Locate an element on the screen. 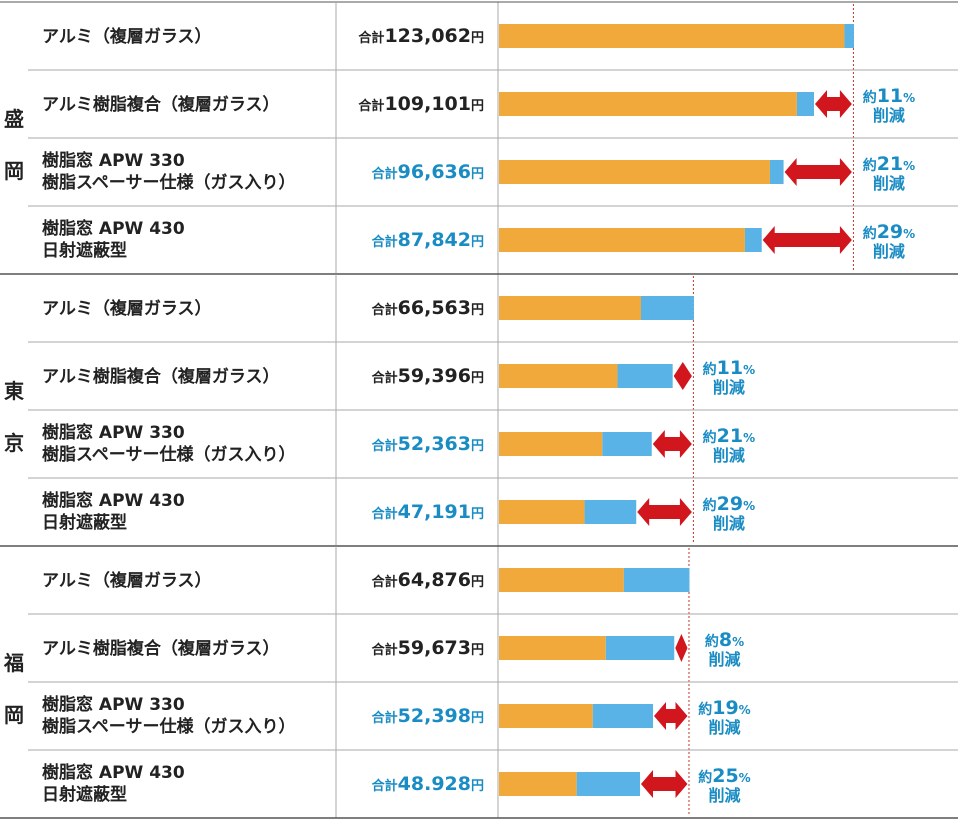 This screenshot has height=820, width=958. row-total: 合計87,842円 is located at coordinates (428, 240).